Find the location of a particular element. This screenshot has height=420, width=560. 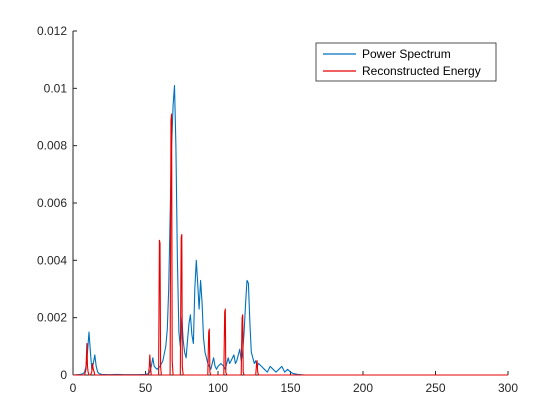

y-tick-label: 0.002 is located at coordinates (52, 318).